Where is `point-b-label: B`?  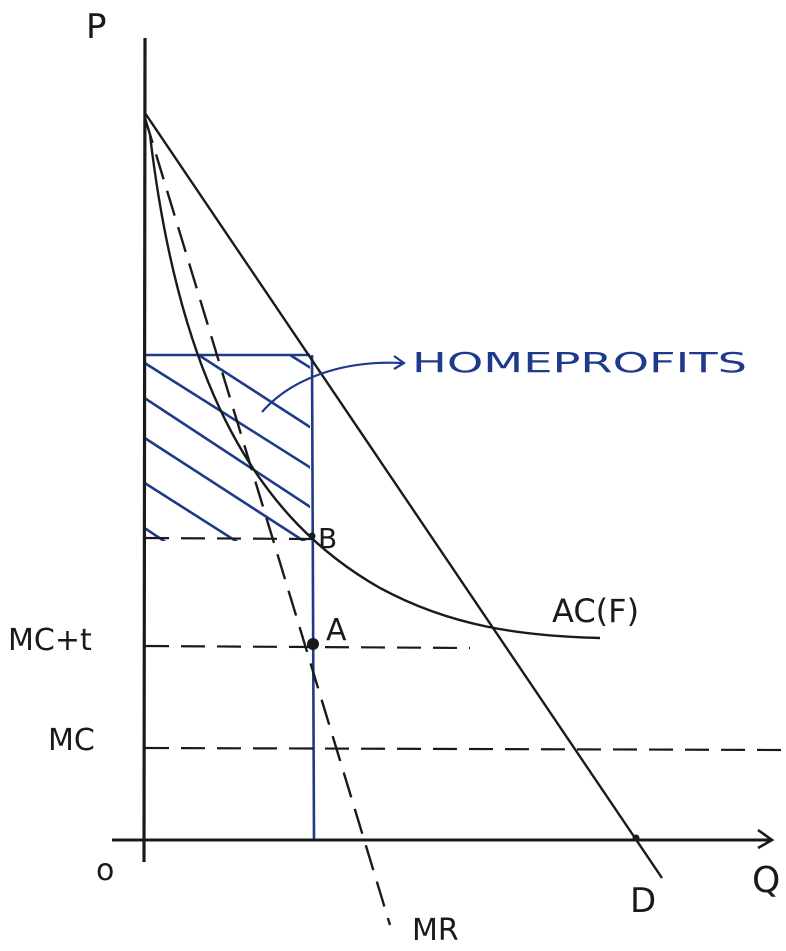
point-b-label: B is located at coordinates (327, 538).